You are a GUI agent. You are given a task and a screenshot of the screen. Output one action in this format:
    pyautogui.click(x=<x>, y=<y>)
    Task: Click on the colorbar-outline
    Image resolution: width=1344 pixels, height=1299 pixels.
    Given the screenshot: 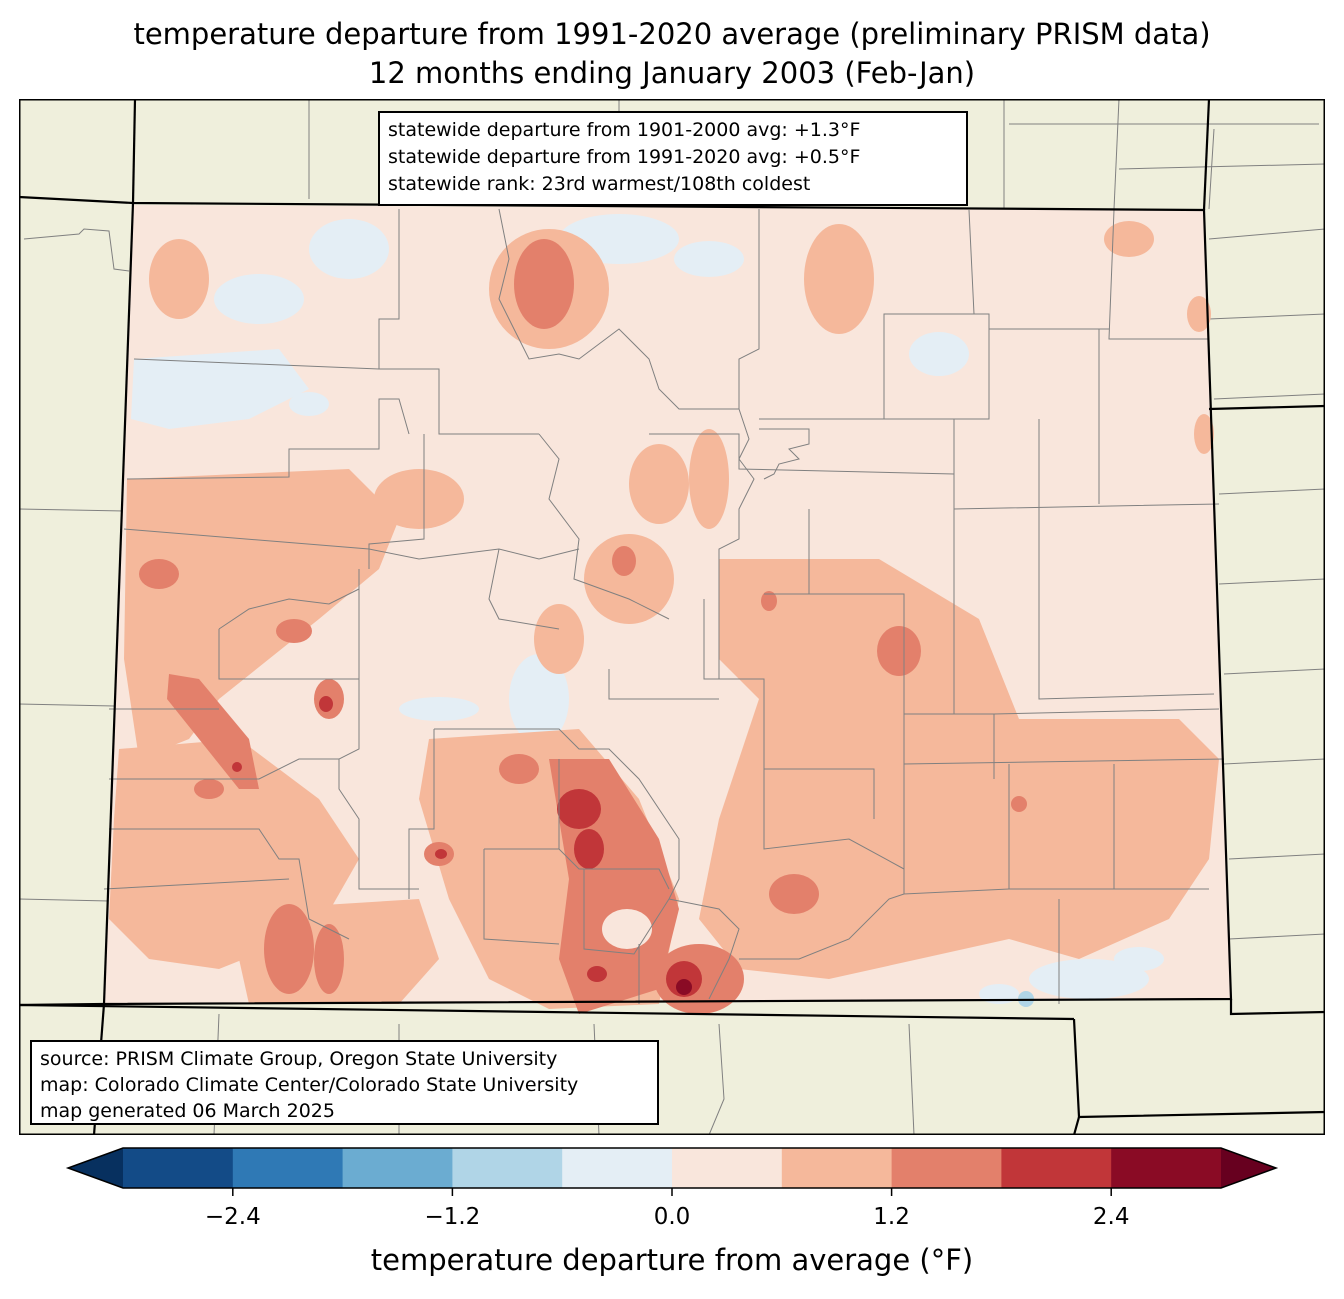 What is the action you would take?
    pyautogui.click(x=672, y=1168)
    